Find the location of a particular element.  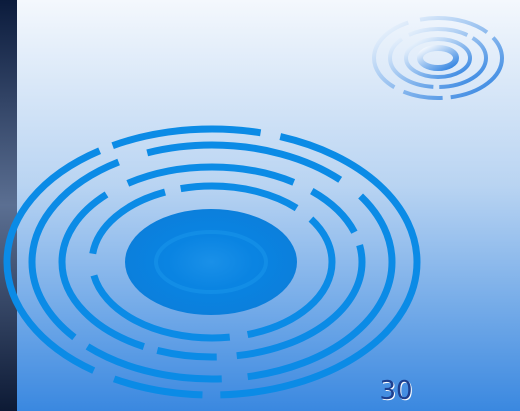

page-number: 30 is located at coordinates (396, 391).